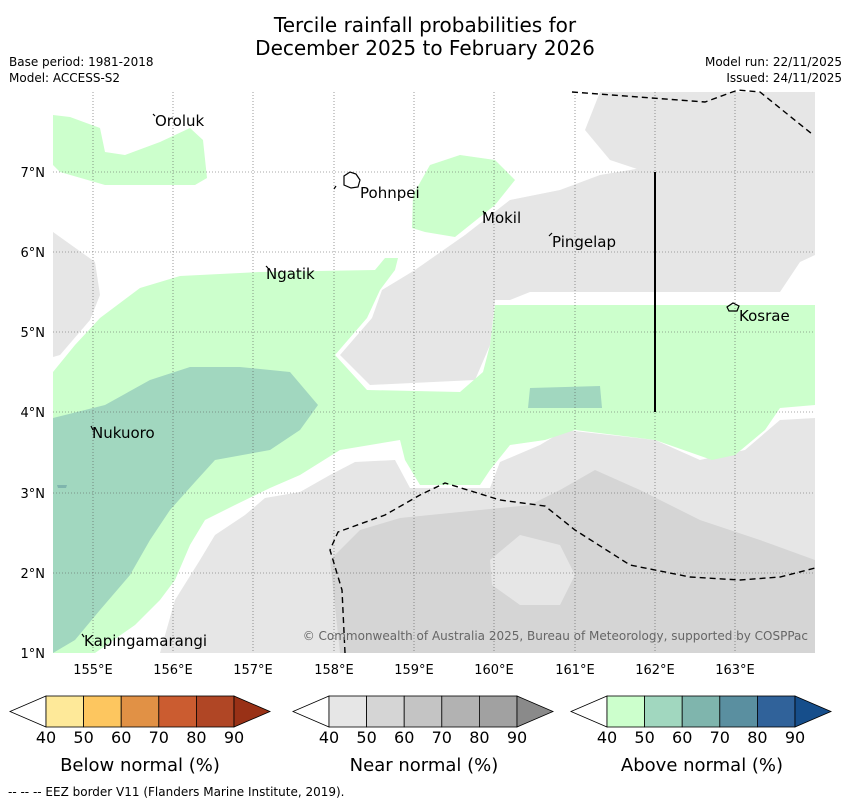 This screenshot has height=804, width=850. I want to click on lon-label: 163°E, so click(735, 670).